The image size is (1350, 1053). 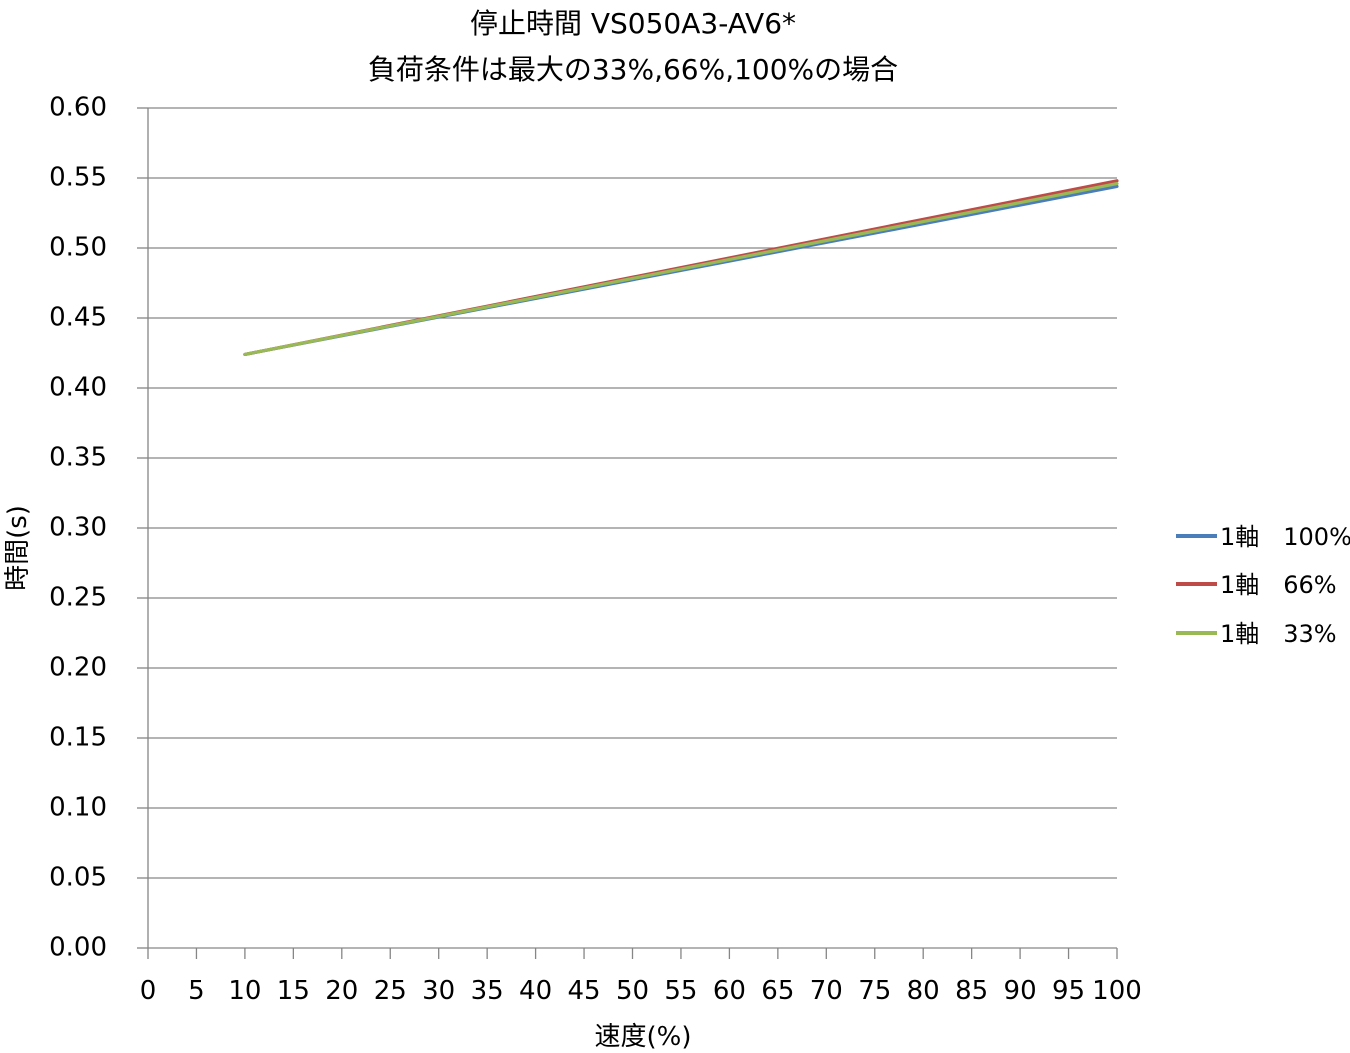 I want to click on x-tick-label: 95, so click(x=1068, y=991).